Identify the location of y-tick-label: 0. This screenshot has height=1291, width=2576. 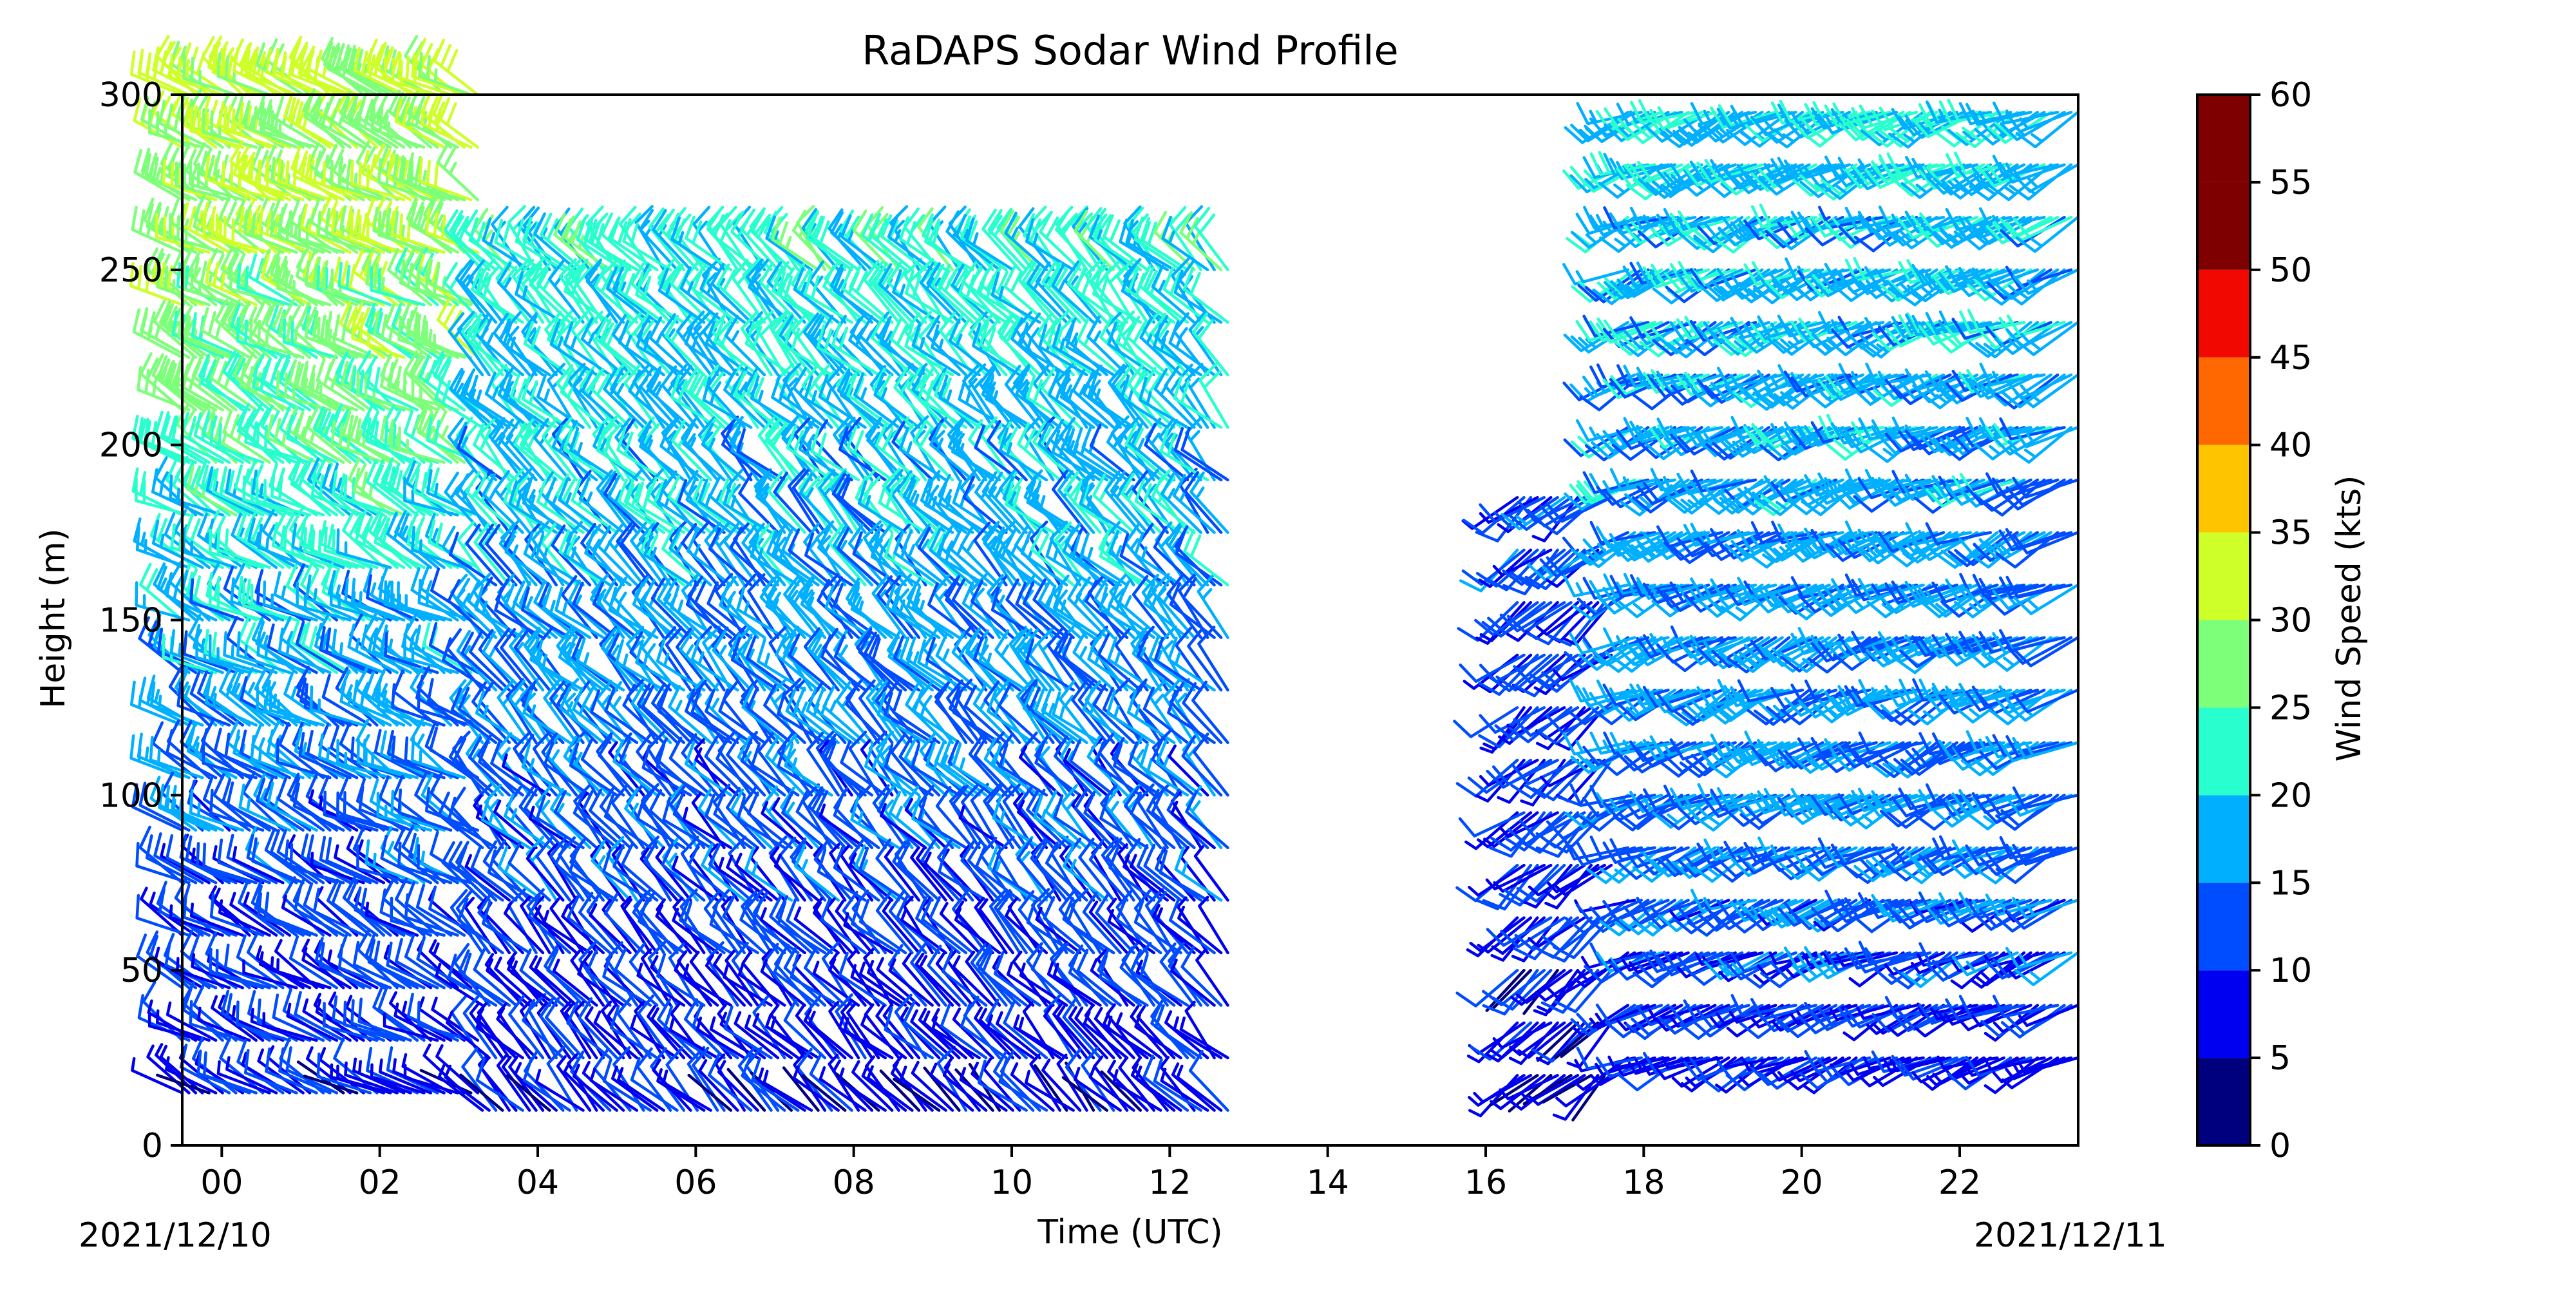
(152, 1146).